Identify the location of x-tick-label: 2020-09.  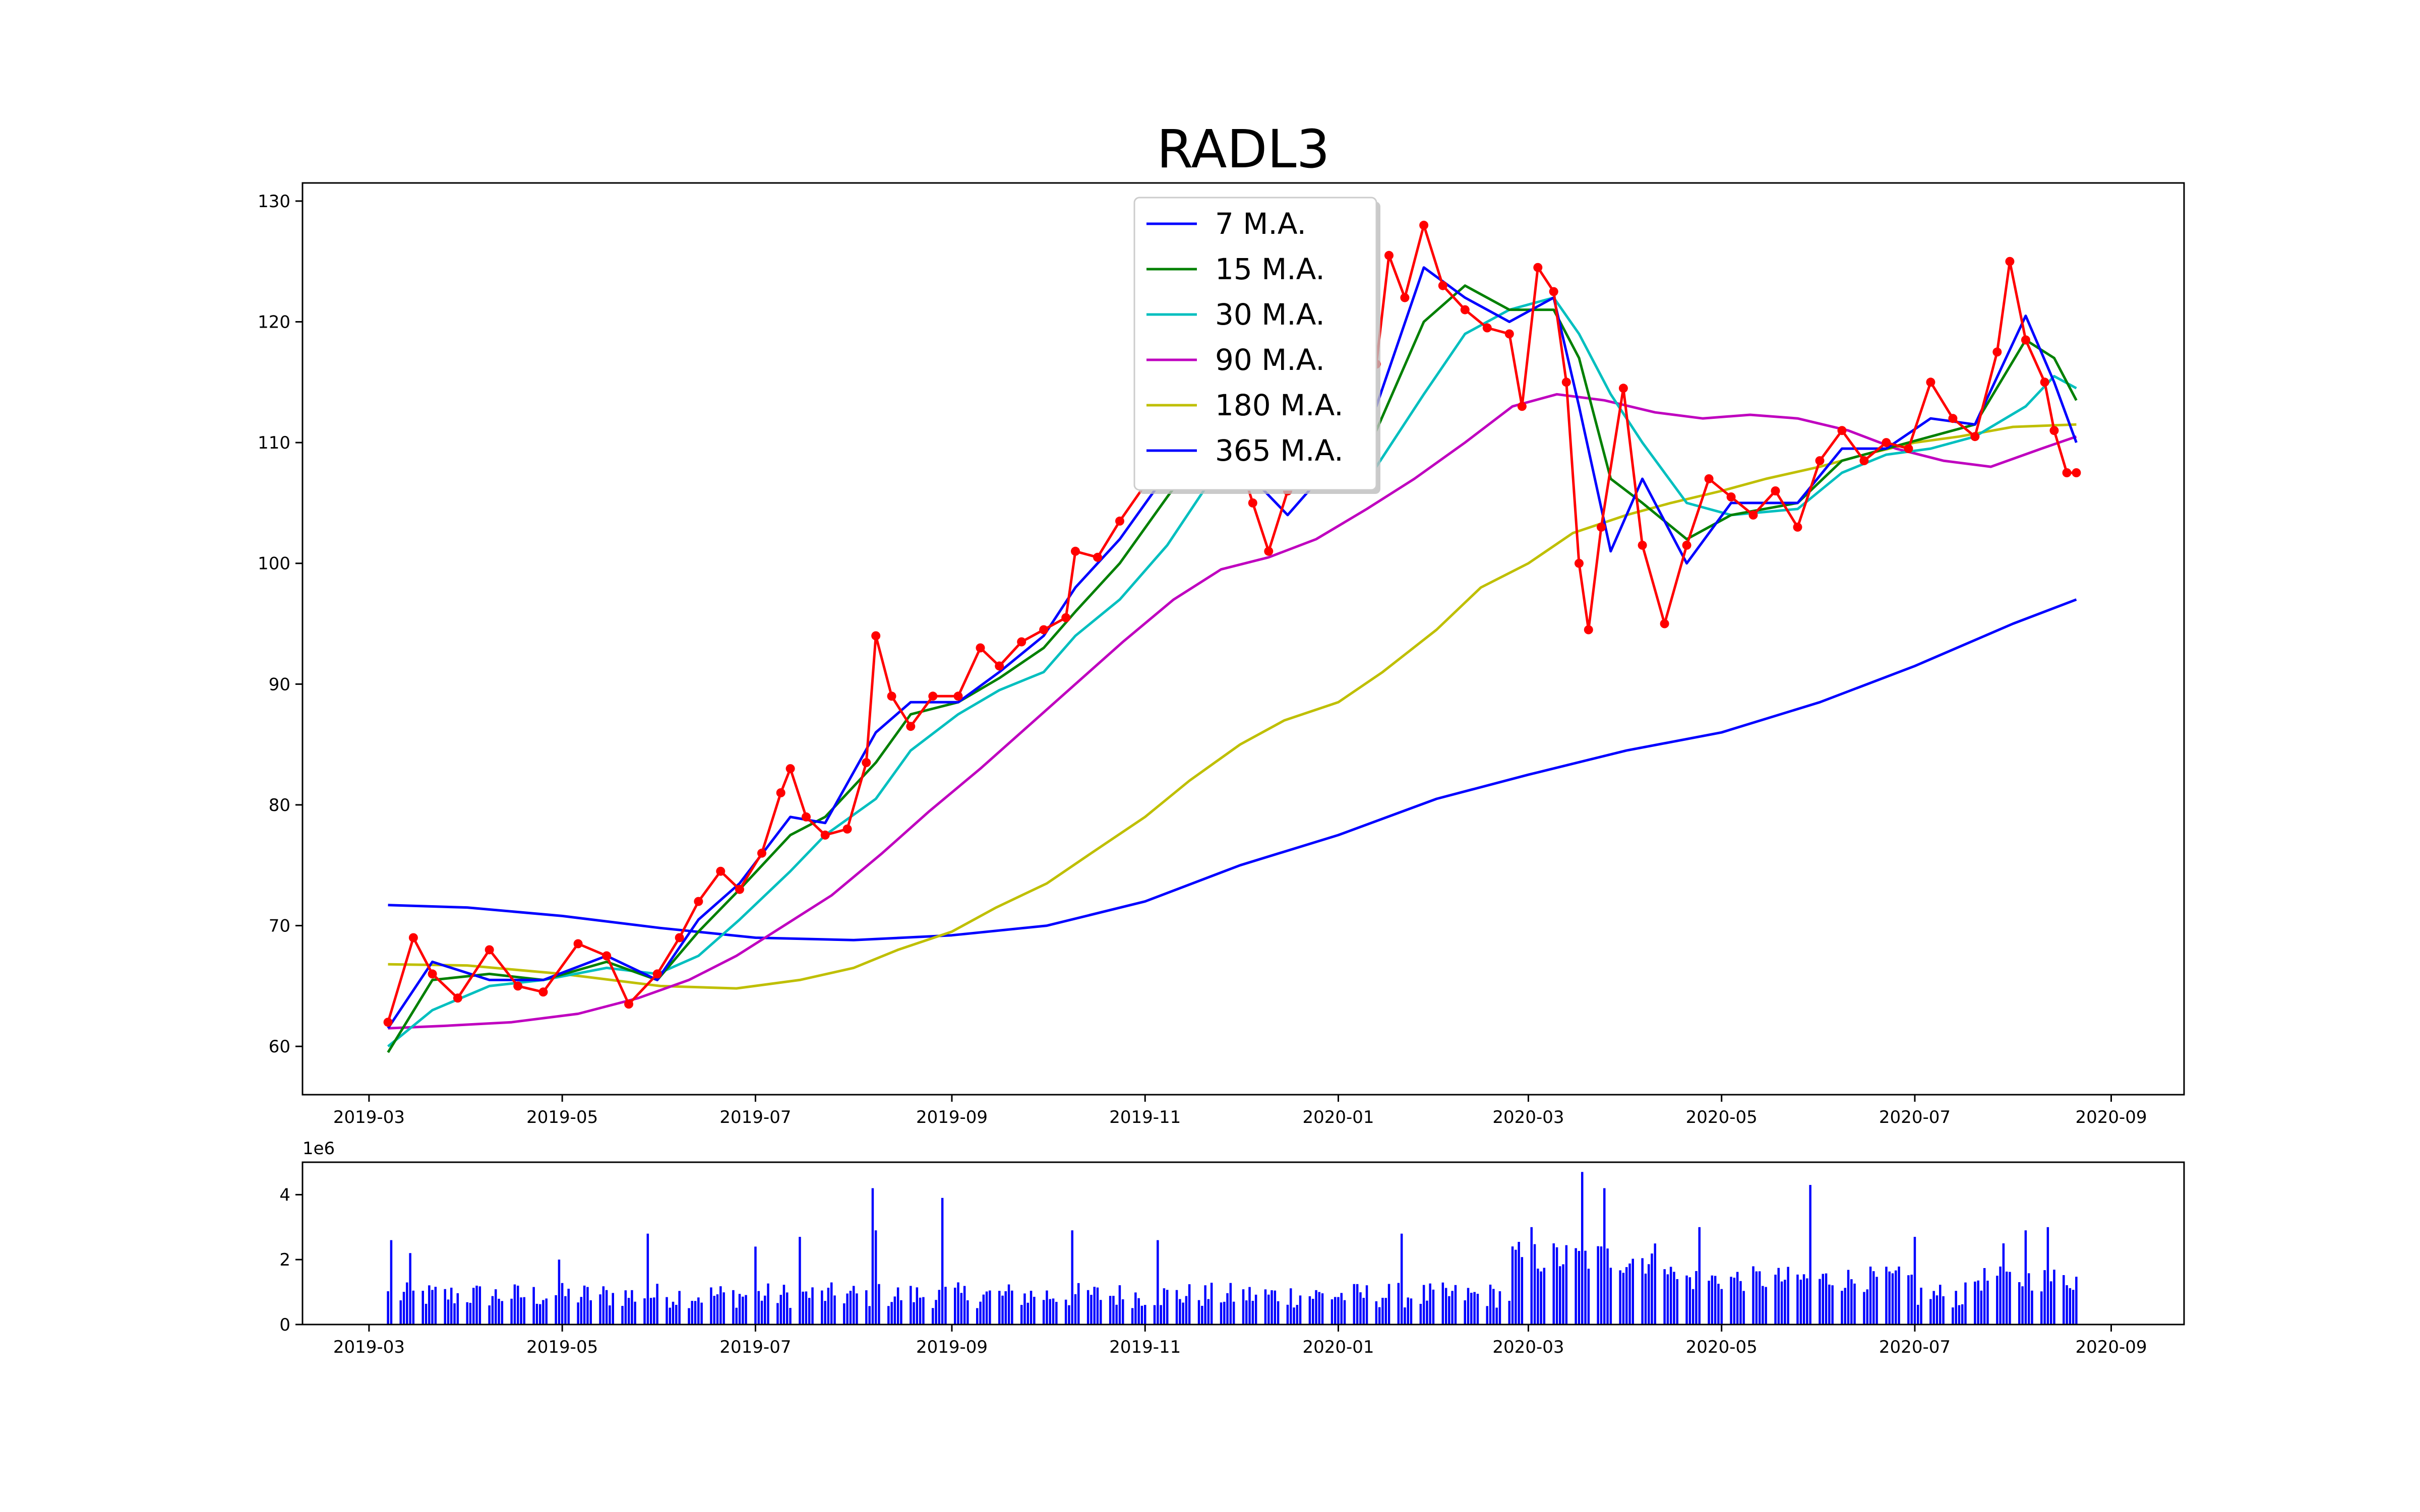
(2111, 1117).